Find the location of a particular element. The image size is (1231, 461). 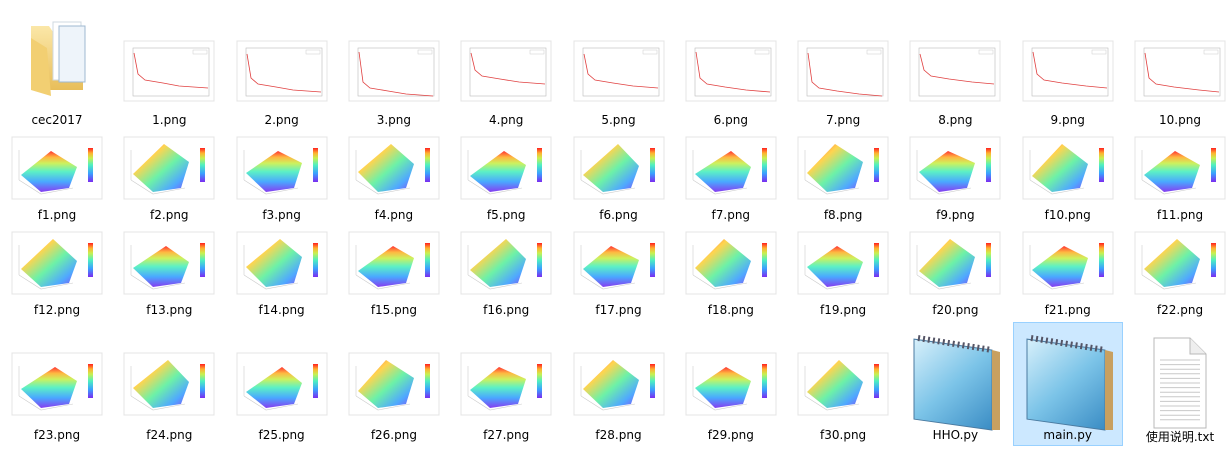

file-name: f25.png is located at coordinates (281, 435).